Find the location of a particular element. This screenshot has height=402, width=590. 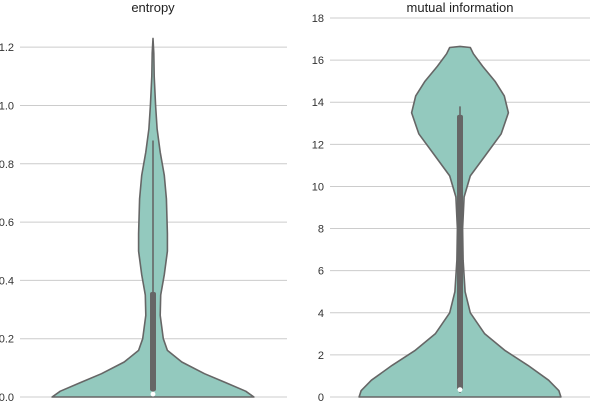

entropy-y-tick-label: 0.2 is located at coordinates (7, 340).